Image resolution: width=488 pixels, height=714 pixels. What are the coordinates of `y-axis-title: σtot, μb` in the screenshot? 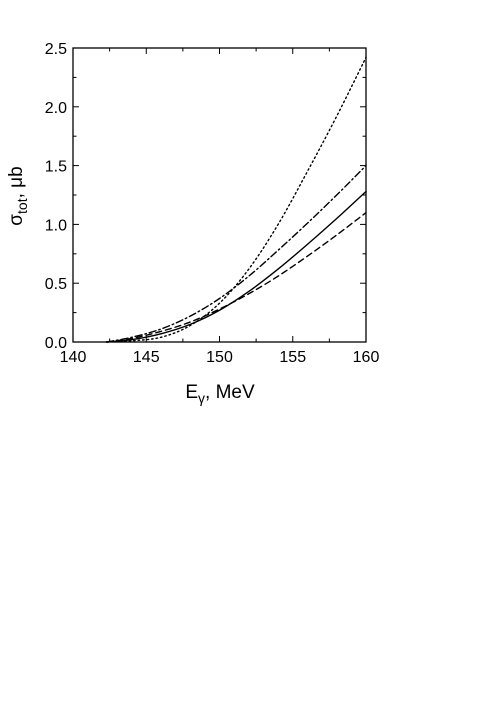 It's located at (18, 195).